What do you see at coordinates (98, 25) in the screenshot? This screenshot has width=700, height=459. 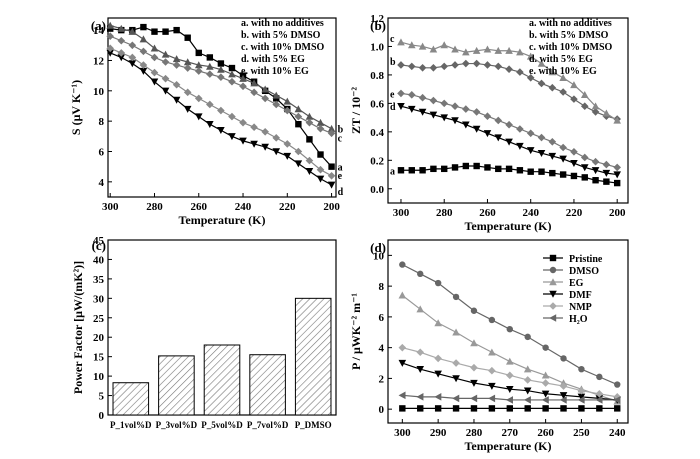 I see `panel-a-panel-label: (a)` at bounding box center [98, 25].